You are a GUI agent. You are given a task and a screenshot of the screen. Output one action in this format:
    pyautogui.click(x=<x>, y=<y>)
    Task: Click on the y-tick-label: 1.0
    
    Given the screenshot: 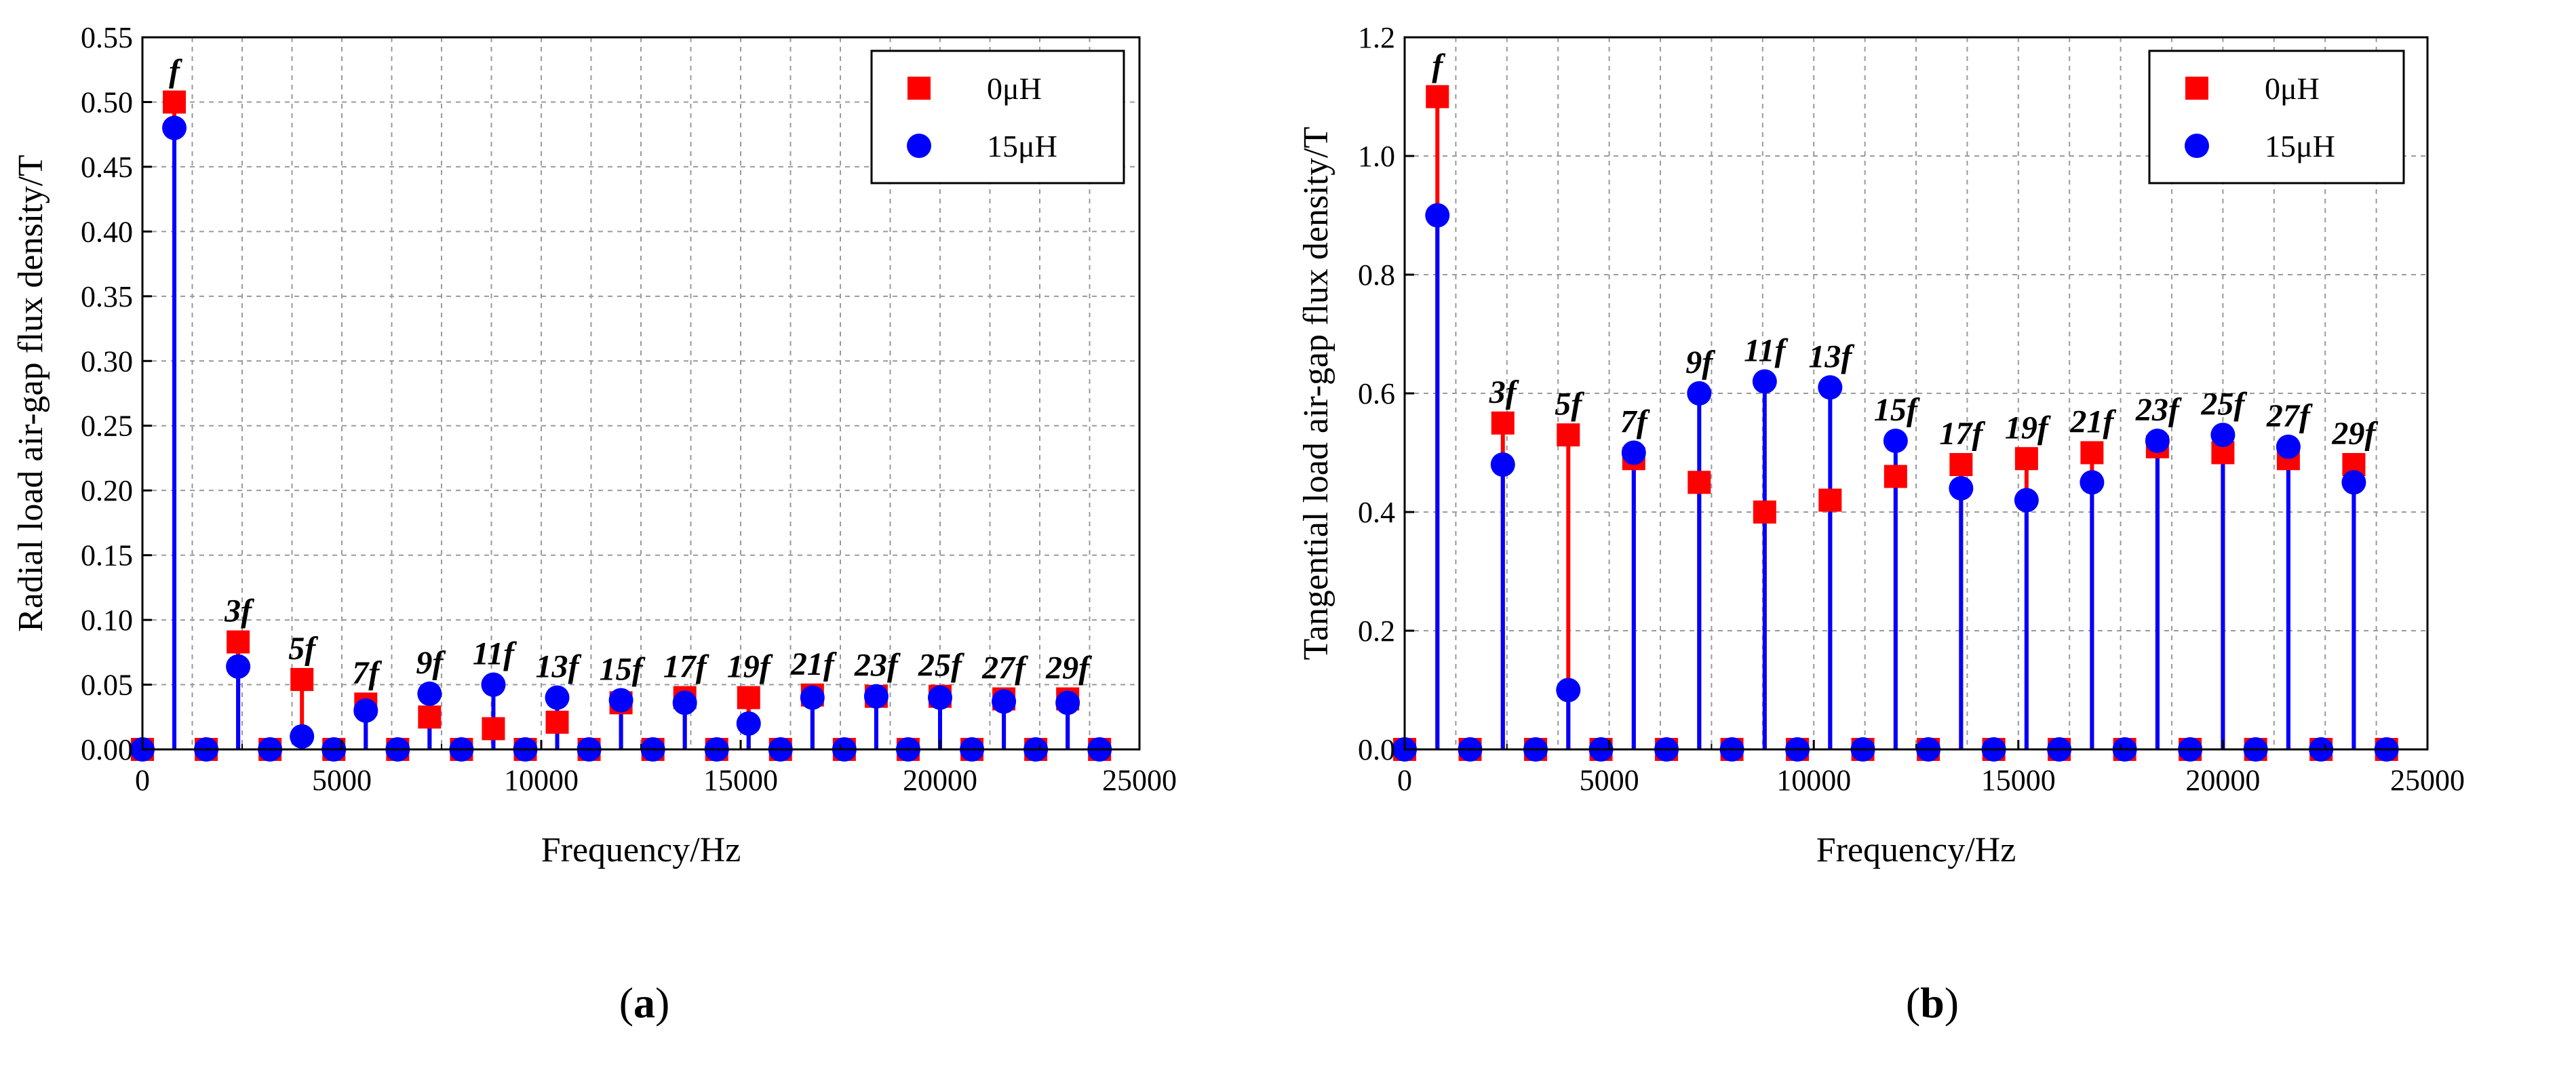 What is the action you would take?
    pyautogui.click(x=1376, y=156)
    